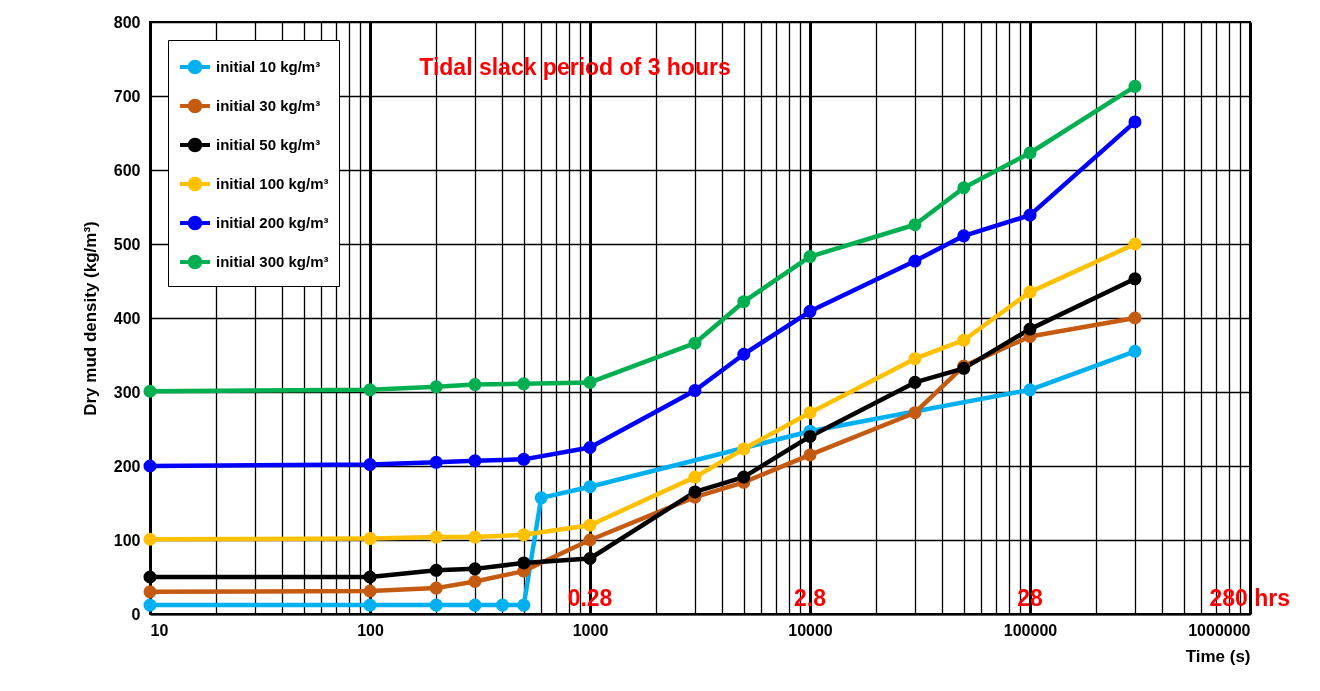 This screenshot has height=691, width=1320. Describe the element at coordinates (1219, 630) in the screenshot. I see `x-tick-label: 1000000` at that location.